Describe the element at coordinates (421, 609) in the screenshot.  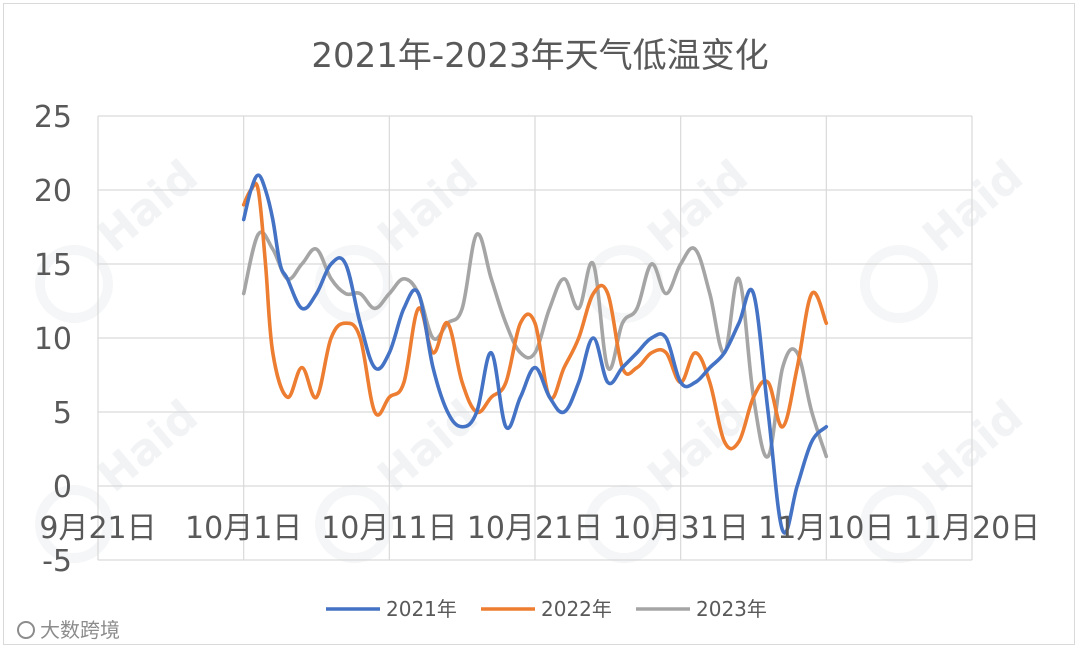
I see `legend-label-2021: 2021年` at that location.